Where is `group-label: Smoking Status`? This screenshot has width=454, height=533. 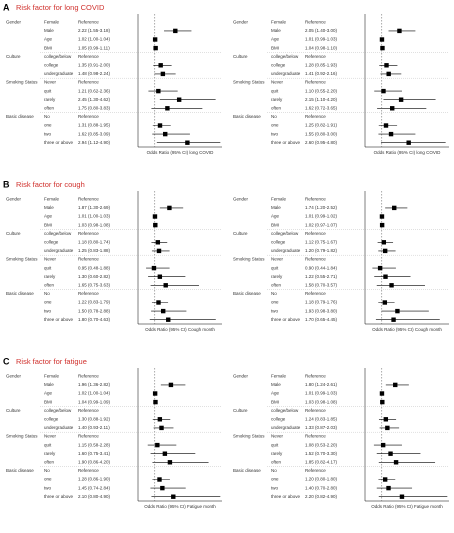 group-label: Smoking Status is located at coordinates (249, 259).